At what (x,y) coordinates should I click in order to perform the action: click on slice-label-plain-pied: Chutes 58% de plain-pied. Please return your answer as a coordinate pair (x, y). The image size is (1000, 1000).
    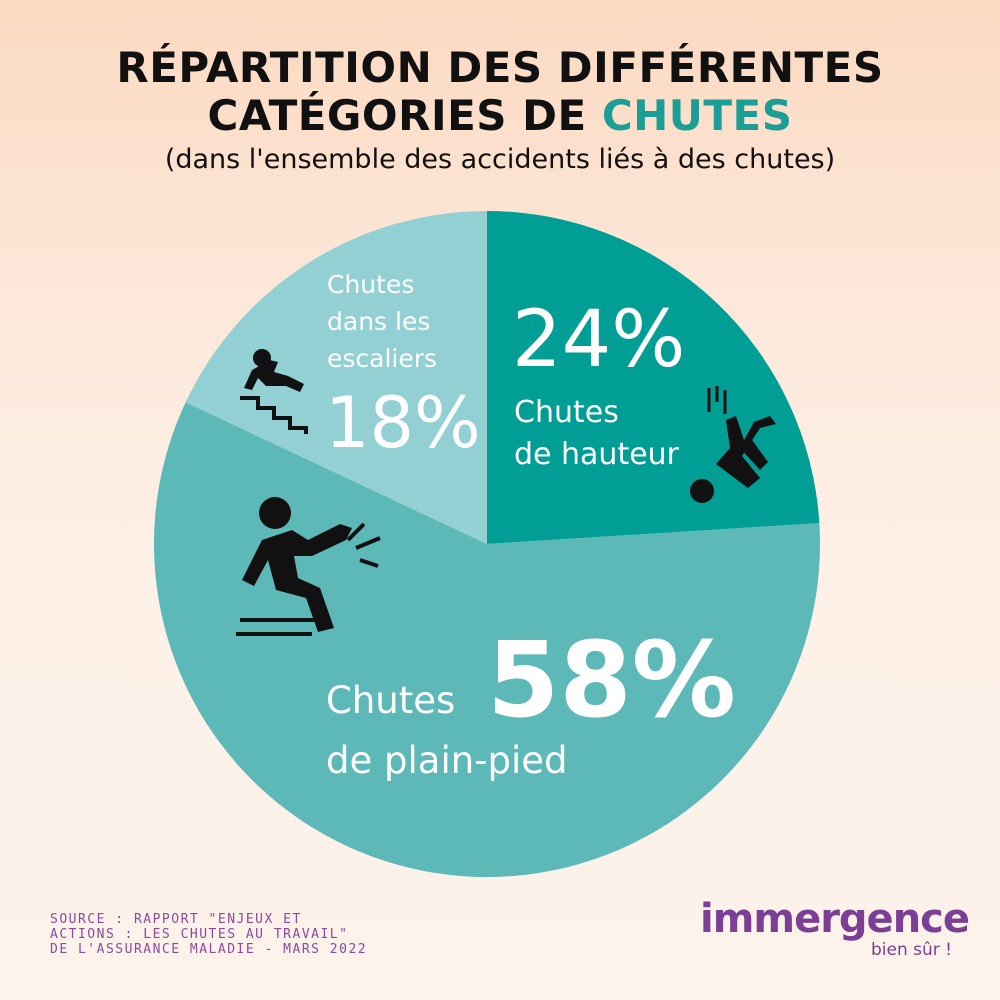
    Looking at the image, I should click on (531, 700).